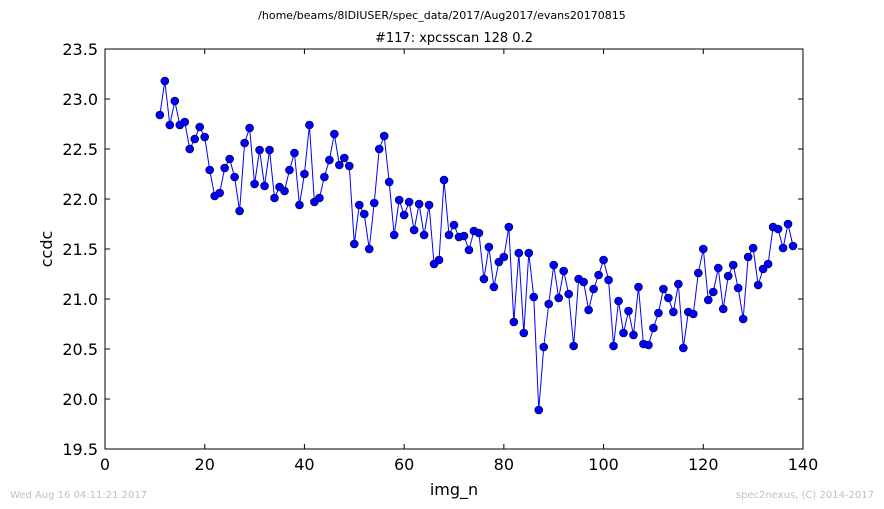  What do you see at coordinates (205, 464) in the screenshot?
I see `x-tick-label: 20` at bounding box center [205, 464].